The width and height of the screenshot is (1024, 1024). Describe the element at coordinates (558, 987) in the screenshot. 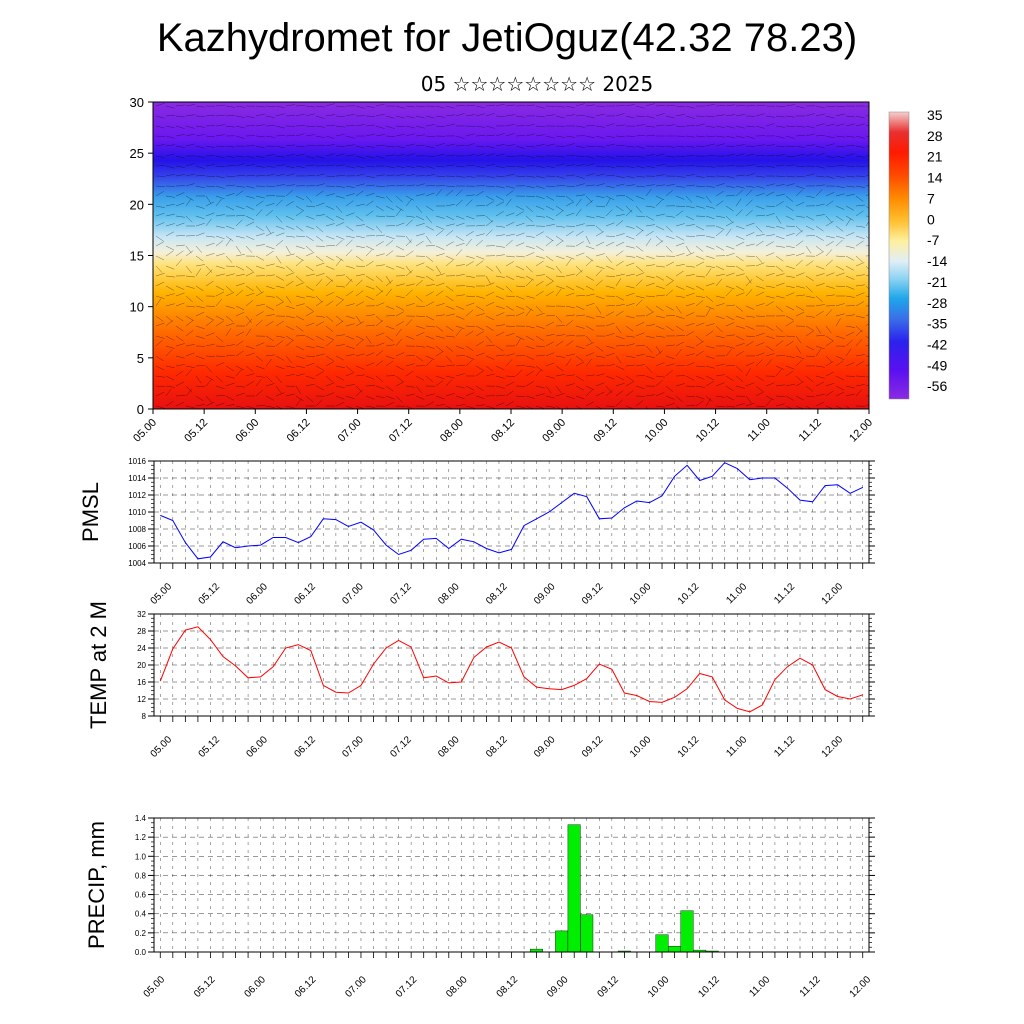

I see `x-tick-label: 09.00` at that location.